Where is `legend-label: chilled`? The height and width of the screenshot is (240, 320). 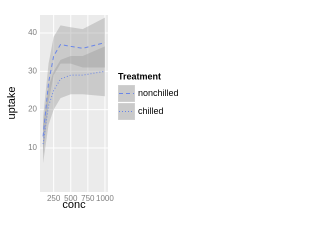
legend-label: chilled is located at coordinates (151, 111).